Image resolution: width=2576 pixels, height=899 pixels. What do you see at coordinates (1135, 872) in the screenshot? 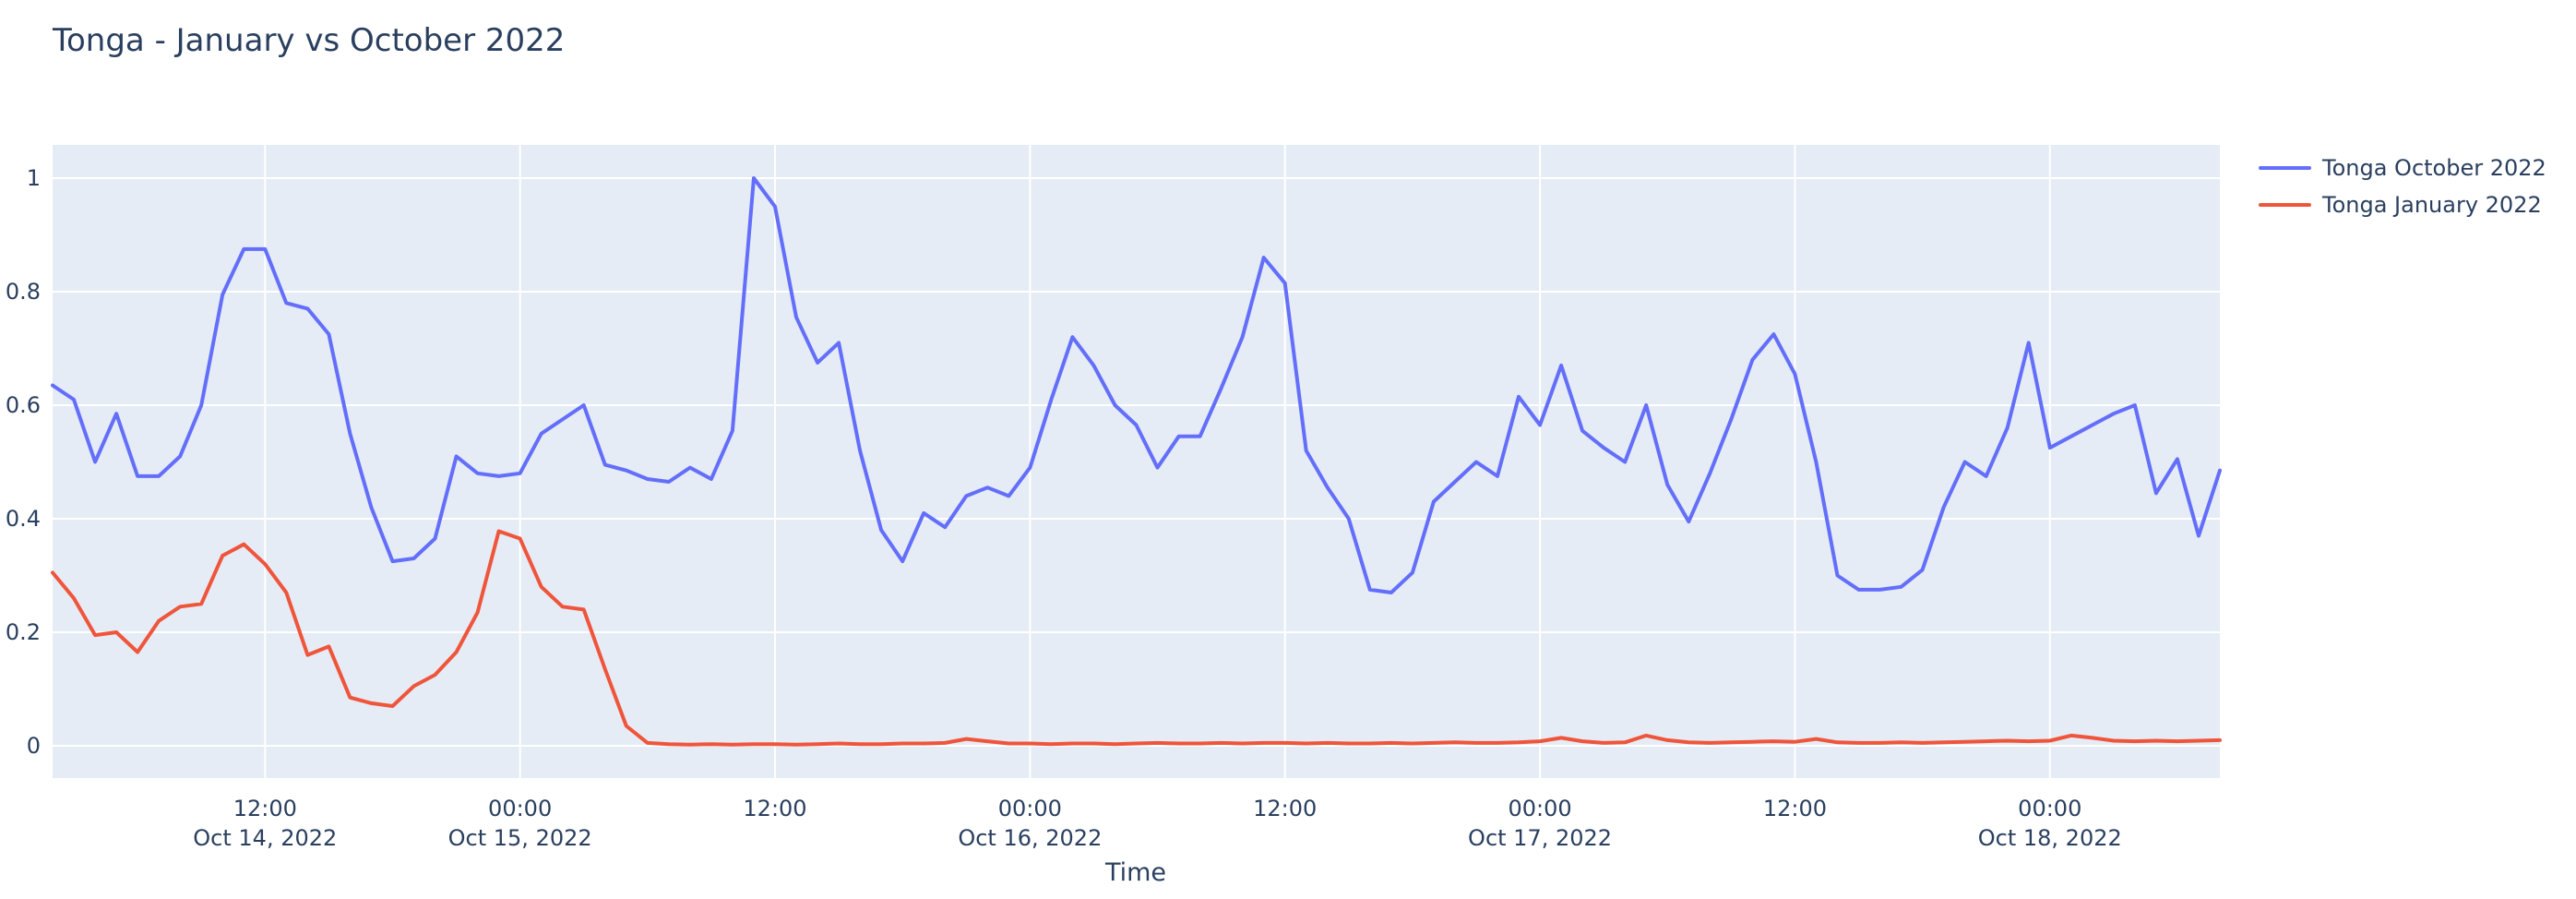
I see `x-axis-title: Time` at bounding box center [1135, 872].